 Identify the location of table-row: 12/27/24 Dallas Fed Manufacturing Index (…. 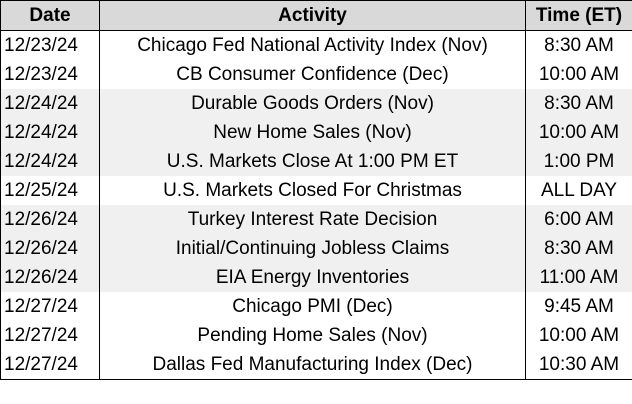
(316, 365).